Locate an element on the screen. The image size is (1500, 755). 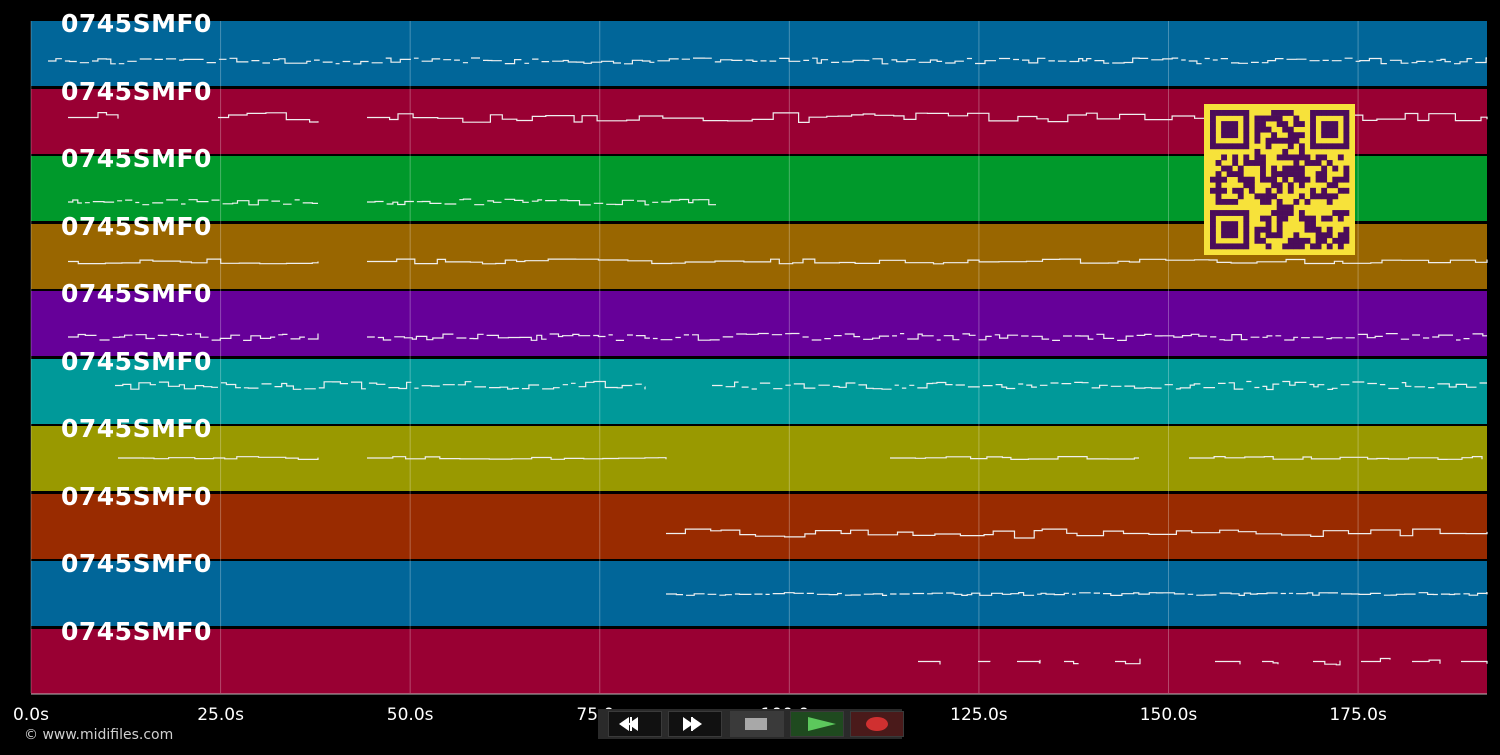
fast-forward-icon is located at coordinates (692, 724).